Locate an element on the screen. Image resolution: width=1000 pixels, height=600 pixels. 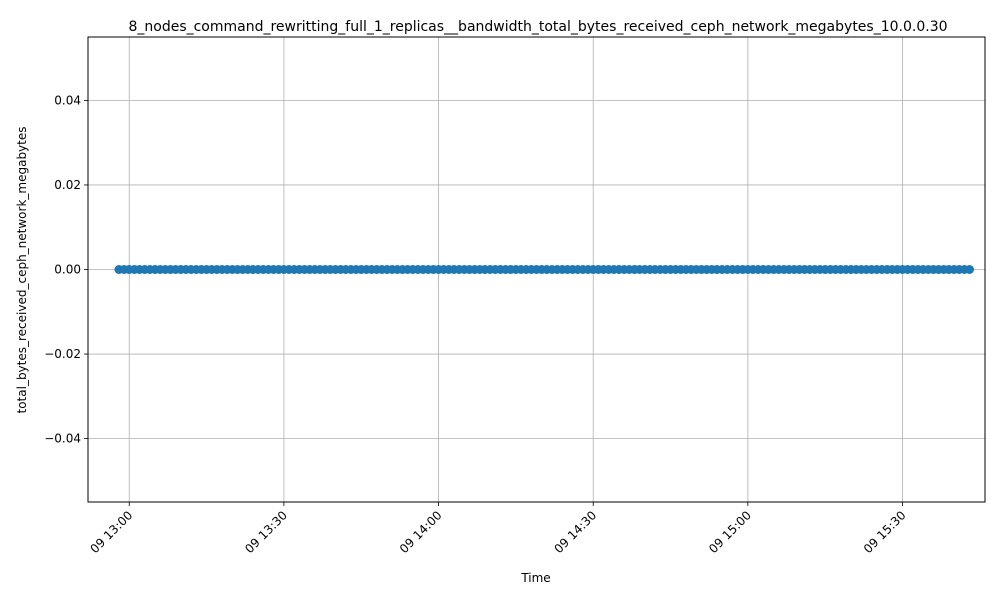
x-axis-label: Time is located at coordinates (535, 578).